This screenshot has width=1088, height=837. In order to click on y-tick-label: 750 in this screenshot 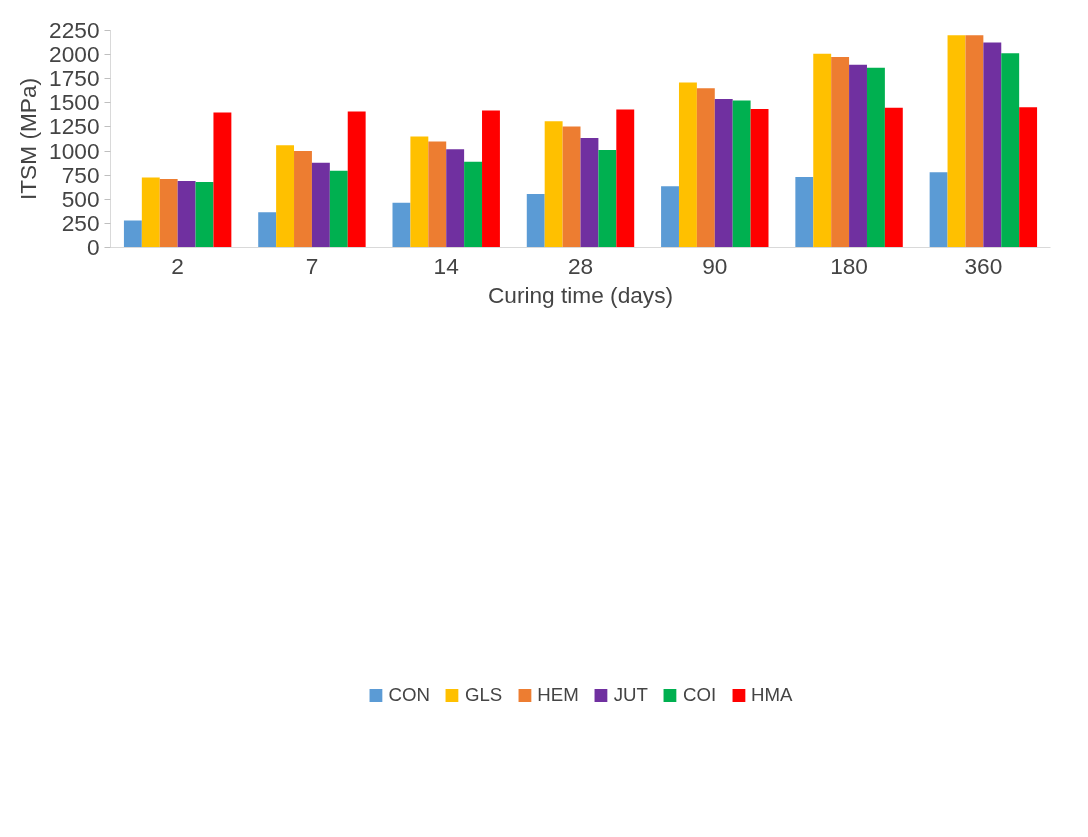, I will do `click(80, 174)`.